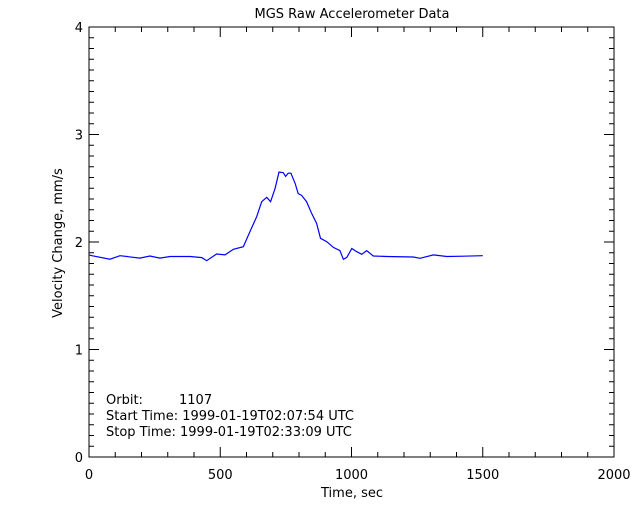 This screenshot has height=517, width=640. I want to click on x-axis-label: Time, sec, so click(351, 493).